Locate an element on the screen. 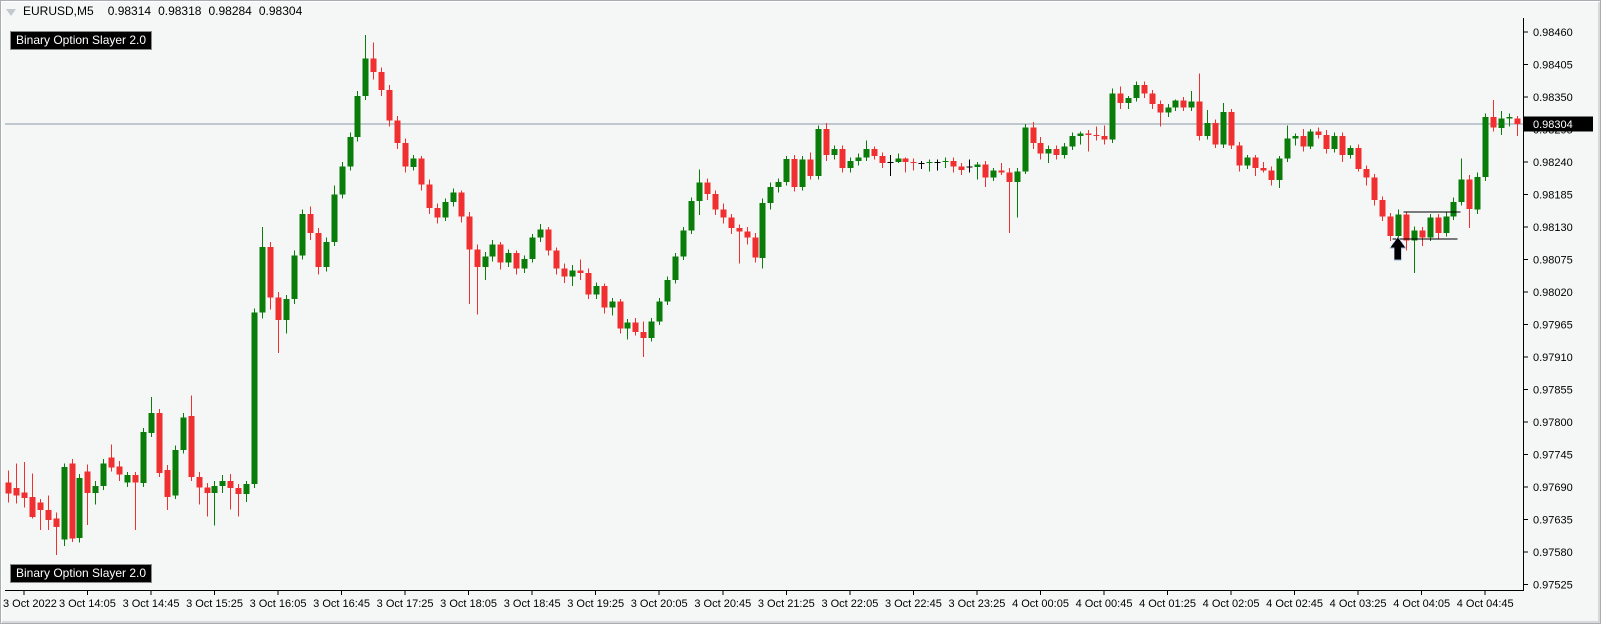 This screenshot has width=1601, height=624. time-axis-label: 3 Oct 15:25 is located at coordinates (214, 604).